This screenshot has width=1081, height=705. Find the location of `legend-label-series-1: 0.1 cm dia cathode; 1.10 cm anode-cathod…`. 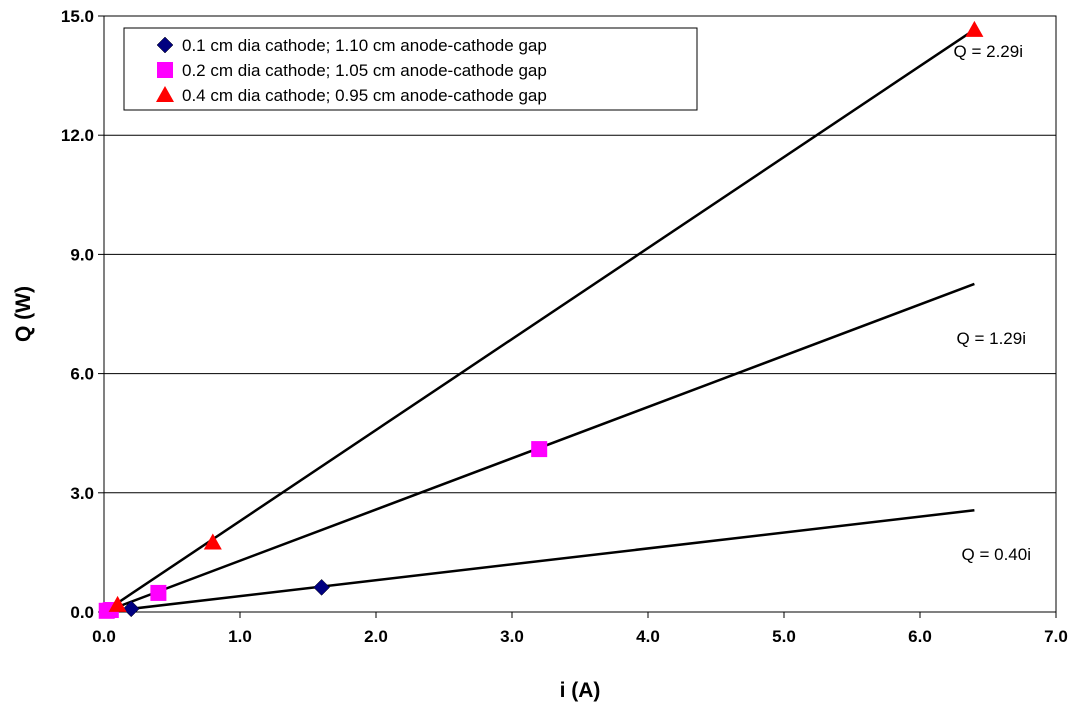

legend-label-series-1: 0.1 cm dia cathode; 1.10 cm anode-cathod… is located at coordinates (364, 45).